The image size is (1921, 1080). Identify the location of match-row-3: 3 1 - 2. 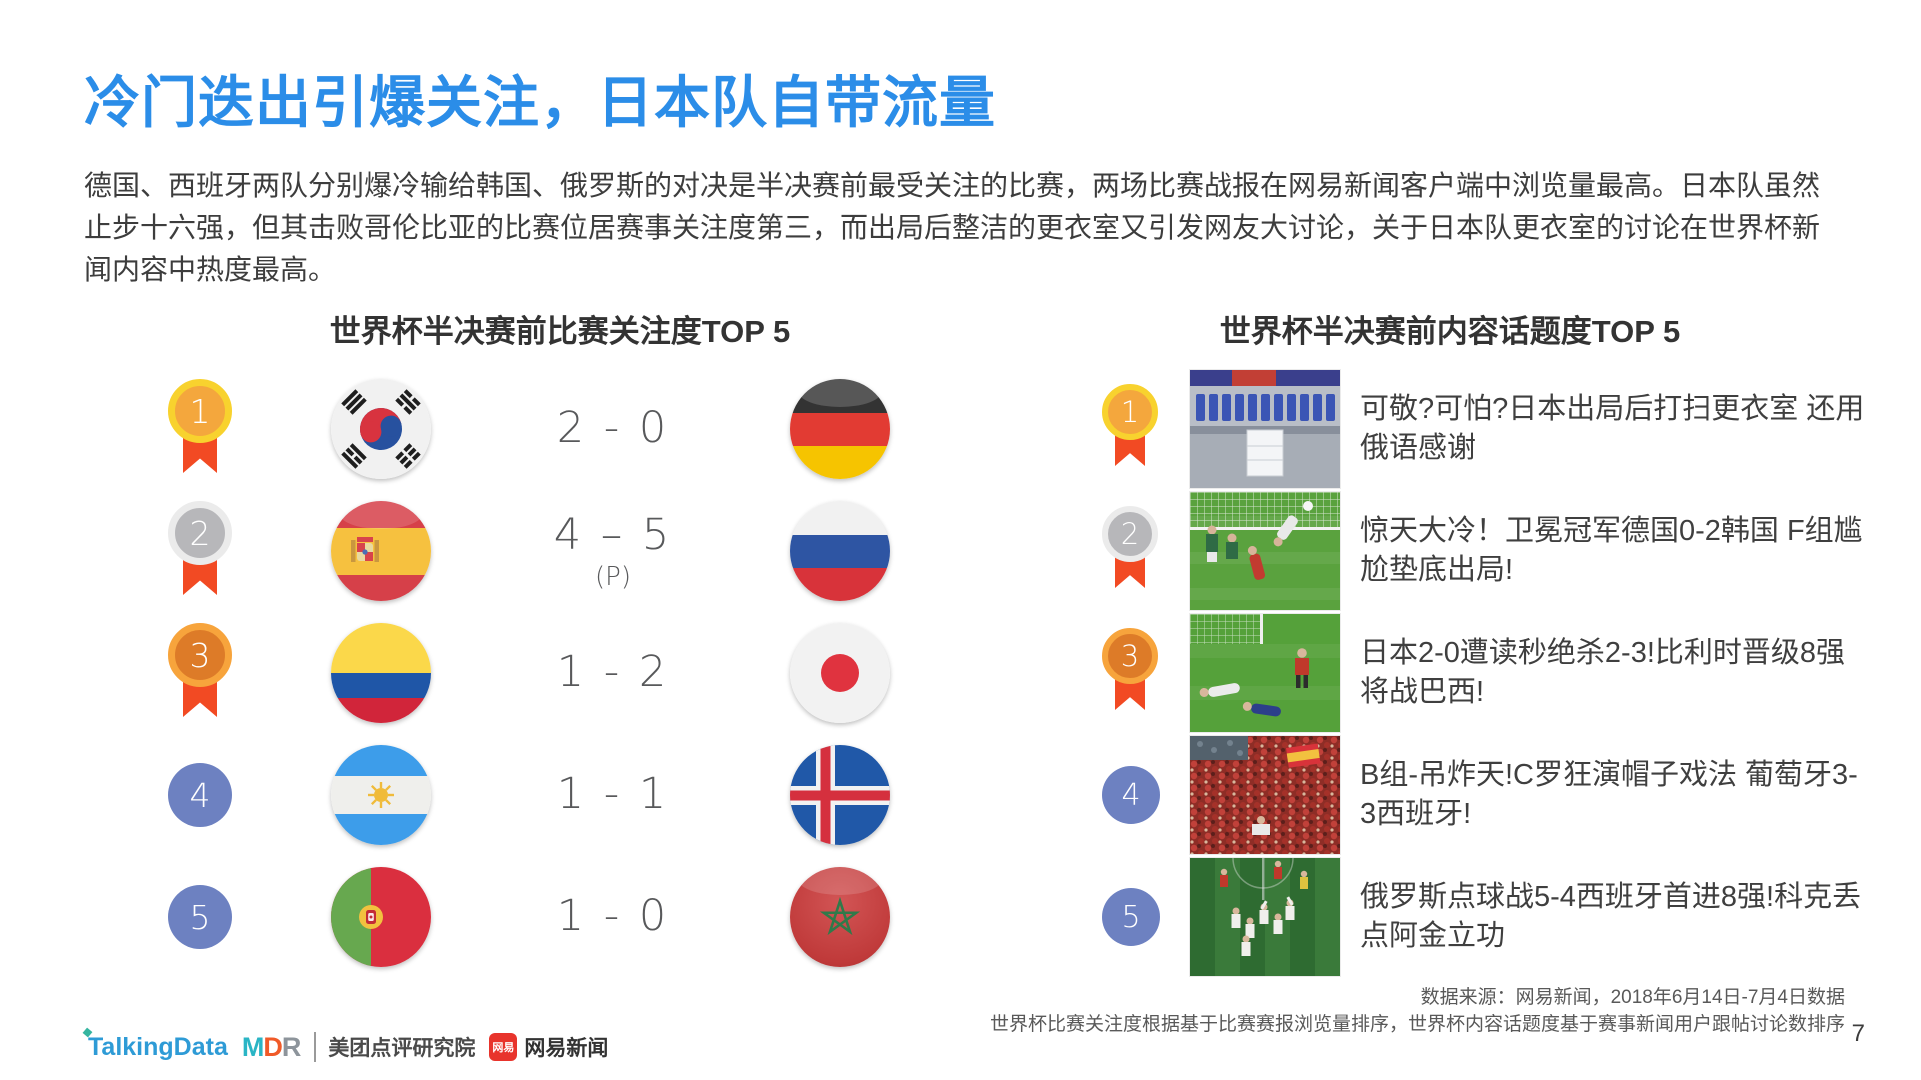
(542, 673).